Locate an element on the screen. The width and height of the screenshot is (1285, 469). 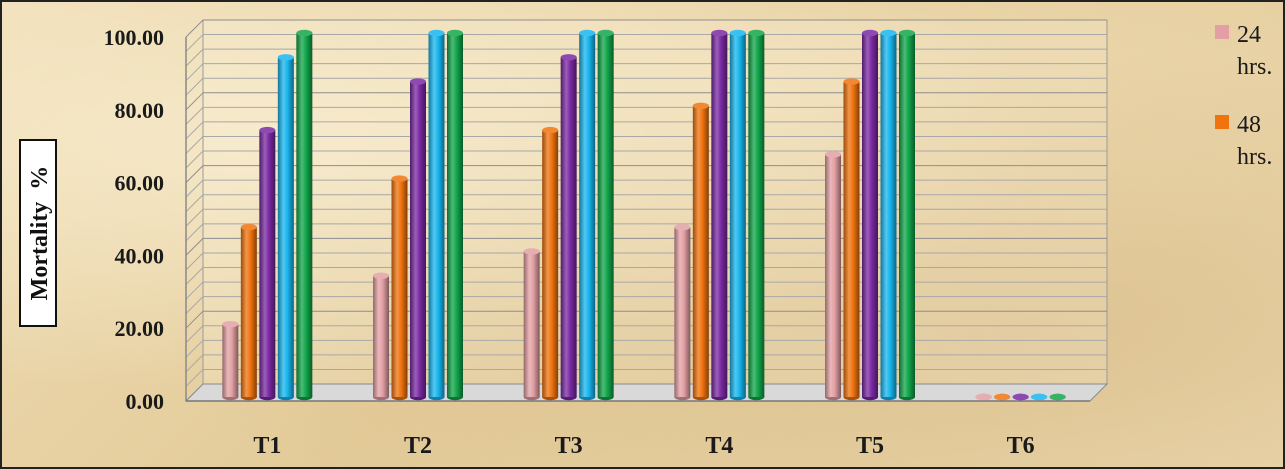
y-tick-labels: 0.00 20.00 40.00 60.00 80.00 100.00 is located at coordinates (134, 219).